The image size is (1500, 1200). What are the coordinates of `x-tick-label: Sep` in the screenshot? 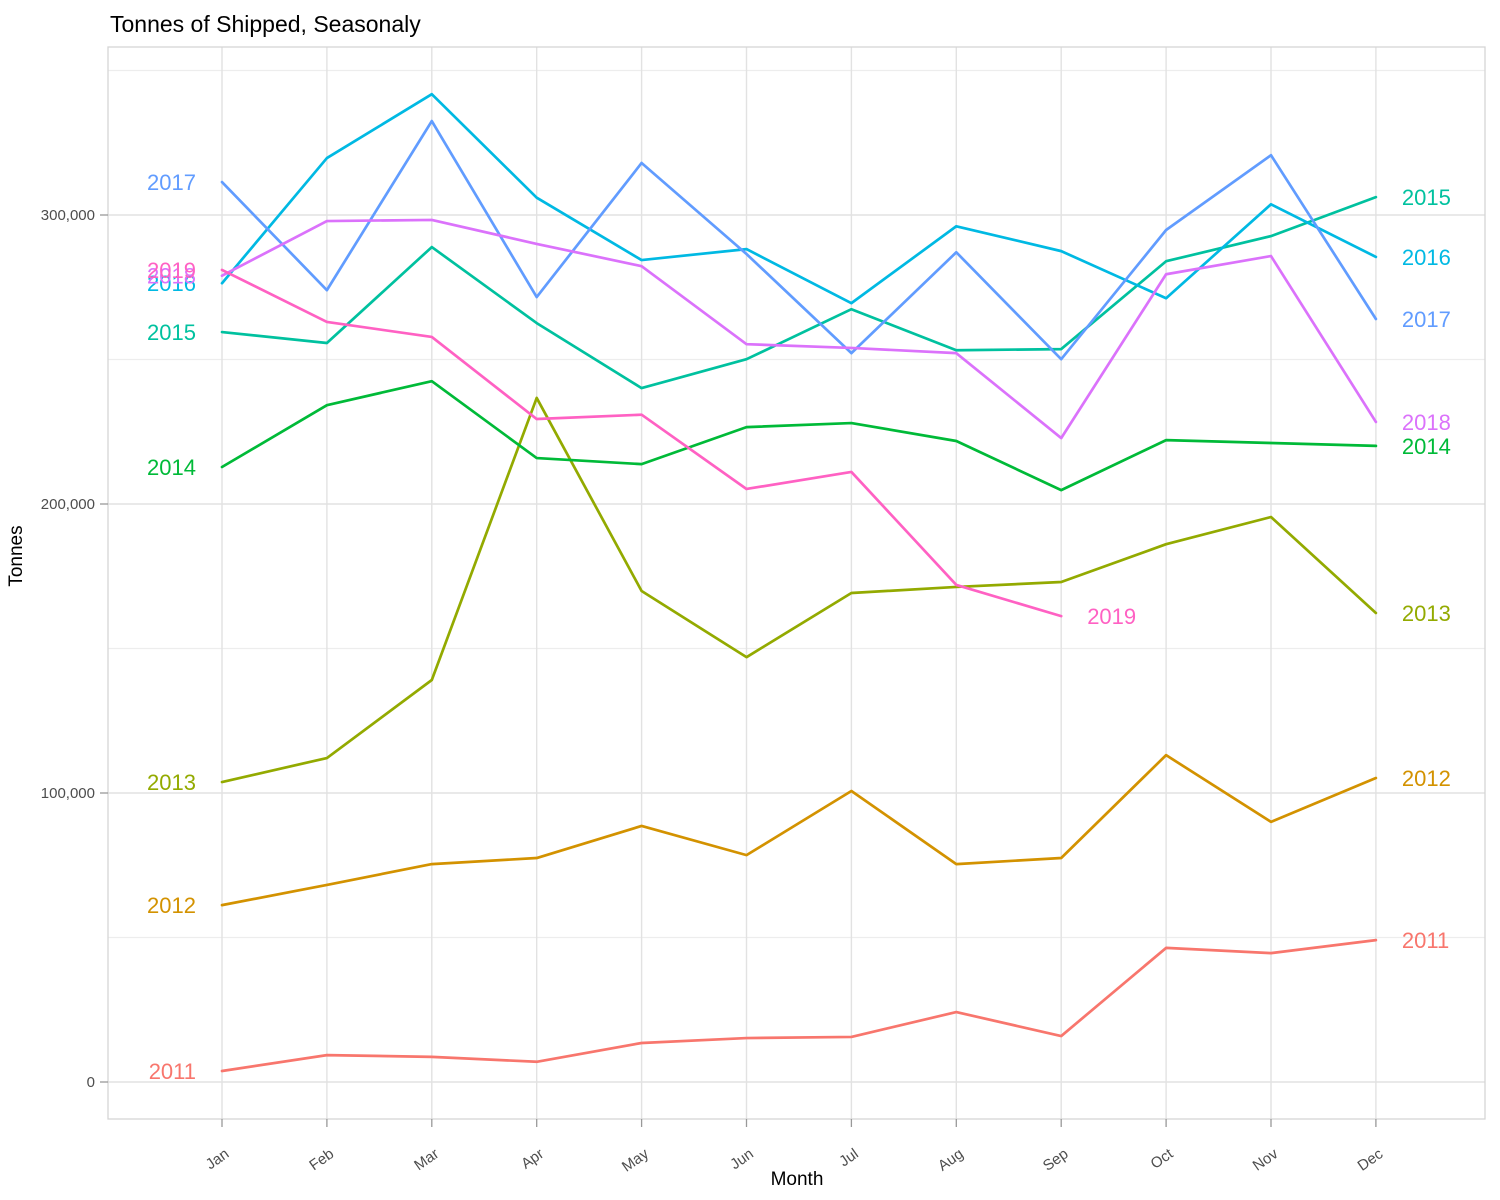 It's located at (1056, 1159).